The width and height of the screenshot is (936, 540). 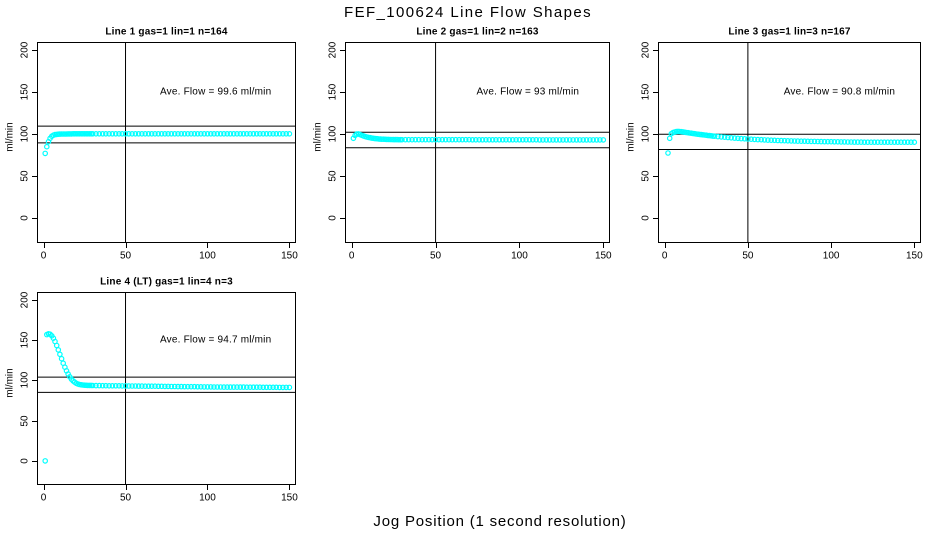 I want to click on plot-border, so click(x=477, y=142).